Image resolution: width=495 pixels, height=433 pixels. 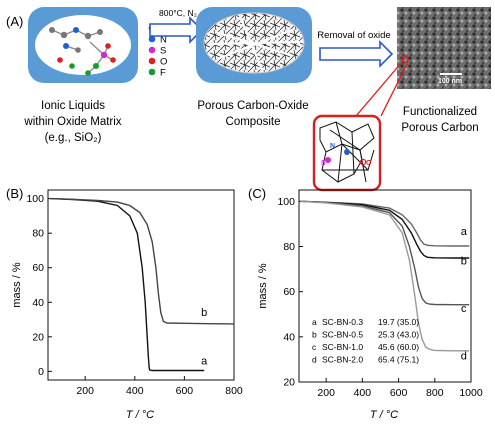 I want to click on ionic-liquid-area, so click(x=83, y=45).